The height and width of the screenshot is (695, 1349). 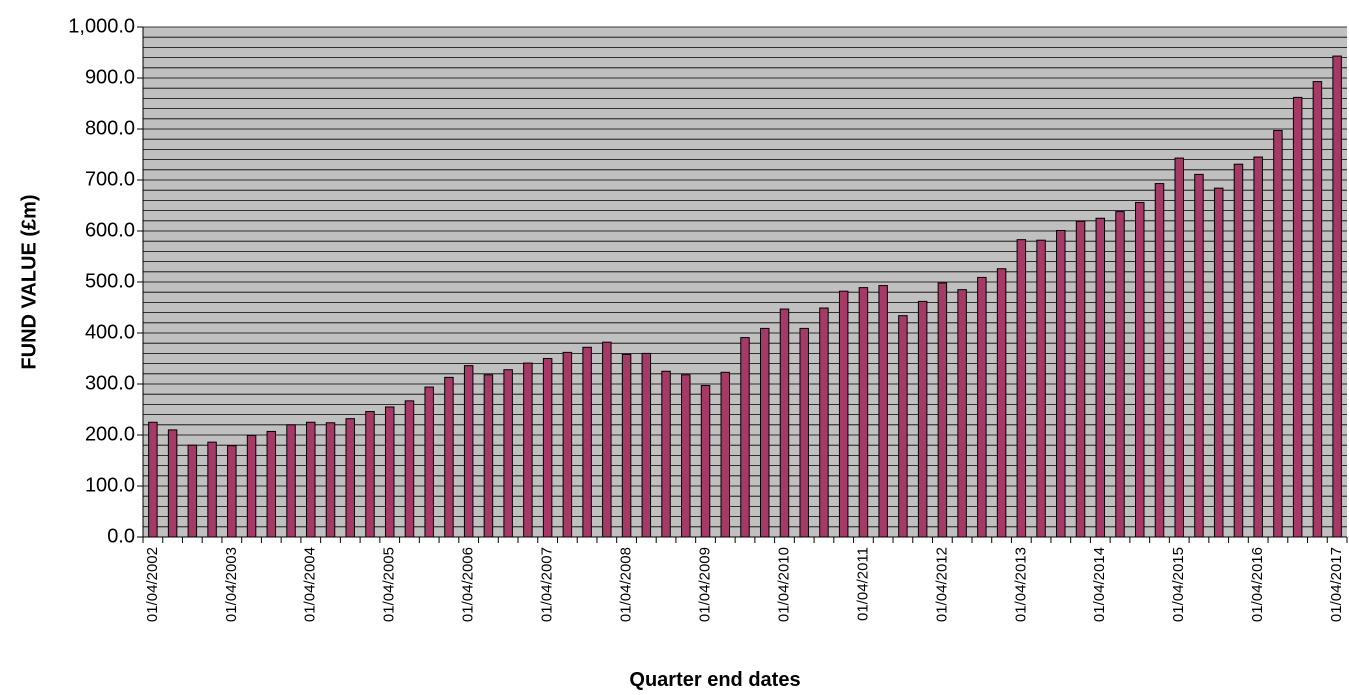 What do you see at coordinates (29, 281) in the screenshot?
I see `y-axis-title: FUND VALUE (£m)` at bounding box center [29, 281].